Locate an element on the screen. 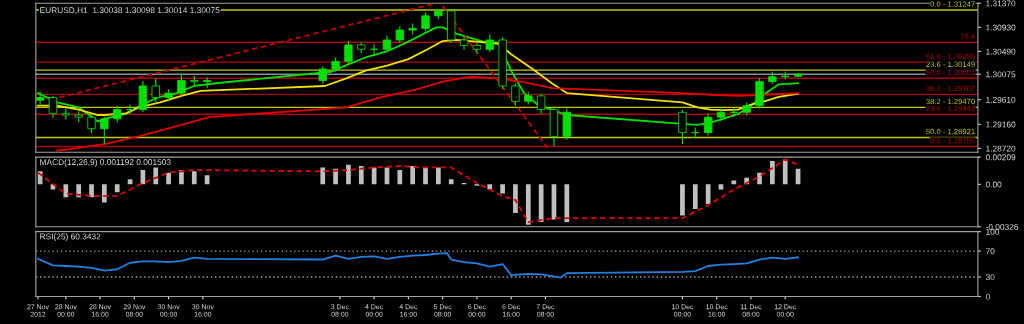 Image resolution: width=1024 pixels, height=324 pixels. y-tick-label: 70 is located at coordinates (990, 251).